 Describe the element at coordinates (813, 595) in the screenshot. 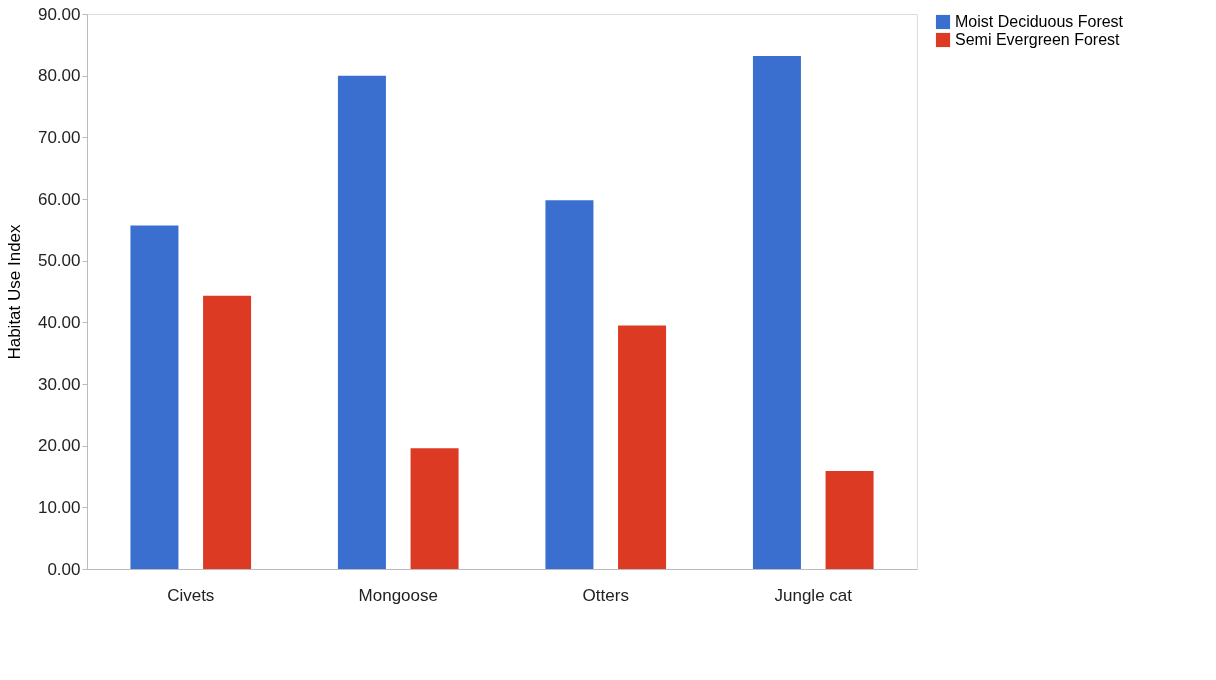

I see `x-tick-label: Jungle cat` at that location.